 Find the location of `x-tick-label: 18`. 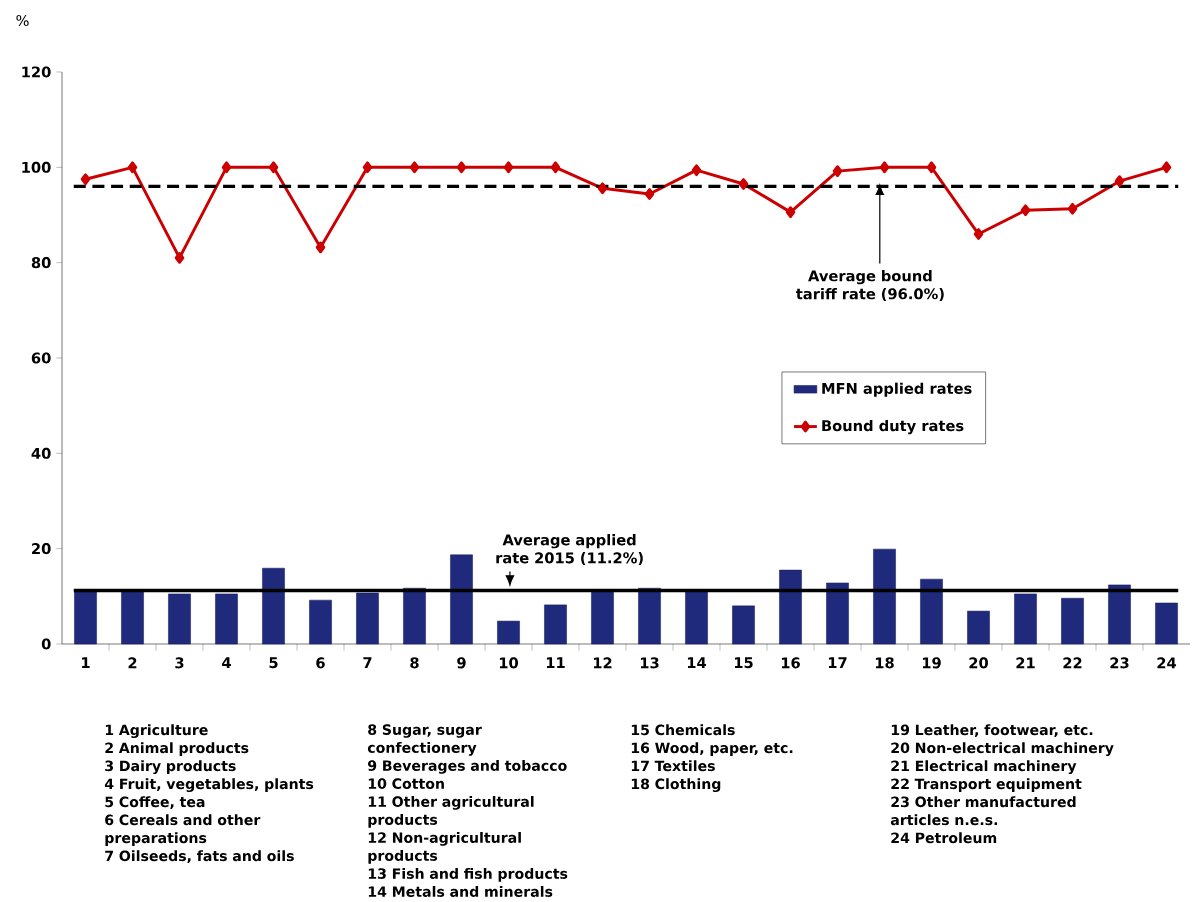

x-tick-label: 18 is located at coordinates (884, 663).